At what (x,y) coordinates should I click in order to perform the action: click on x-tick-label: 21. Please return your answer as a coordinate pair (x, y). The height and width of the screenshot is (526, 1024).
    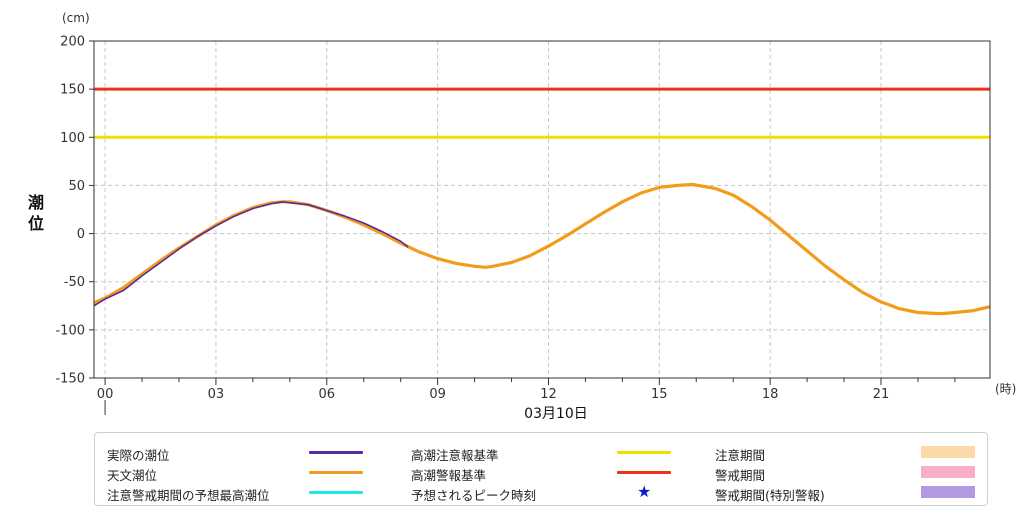
    Looking at the image, I should click on (881, 394).